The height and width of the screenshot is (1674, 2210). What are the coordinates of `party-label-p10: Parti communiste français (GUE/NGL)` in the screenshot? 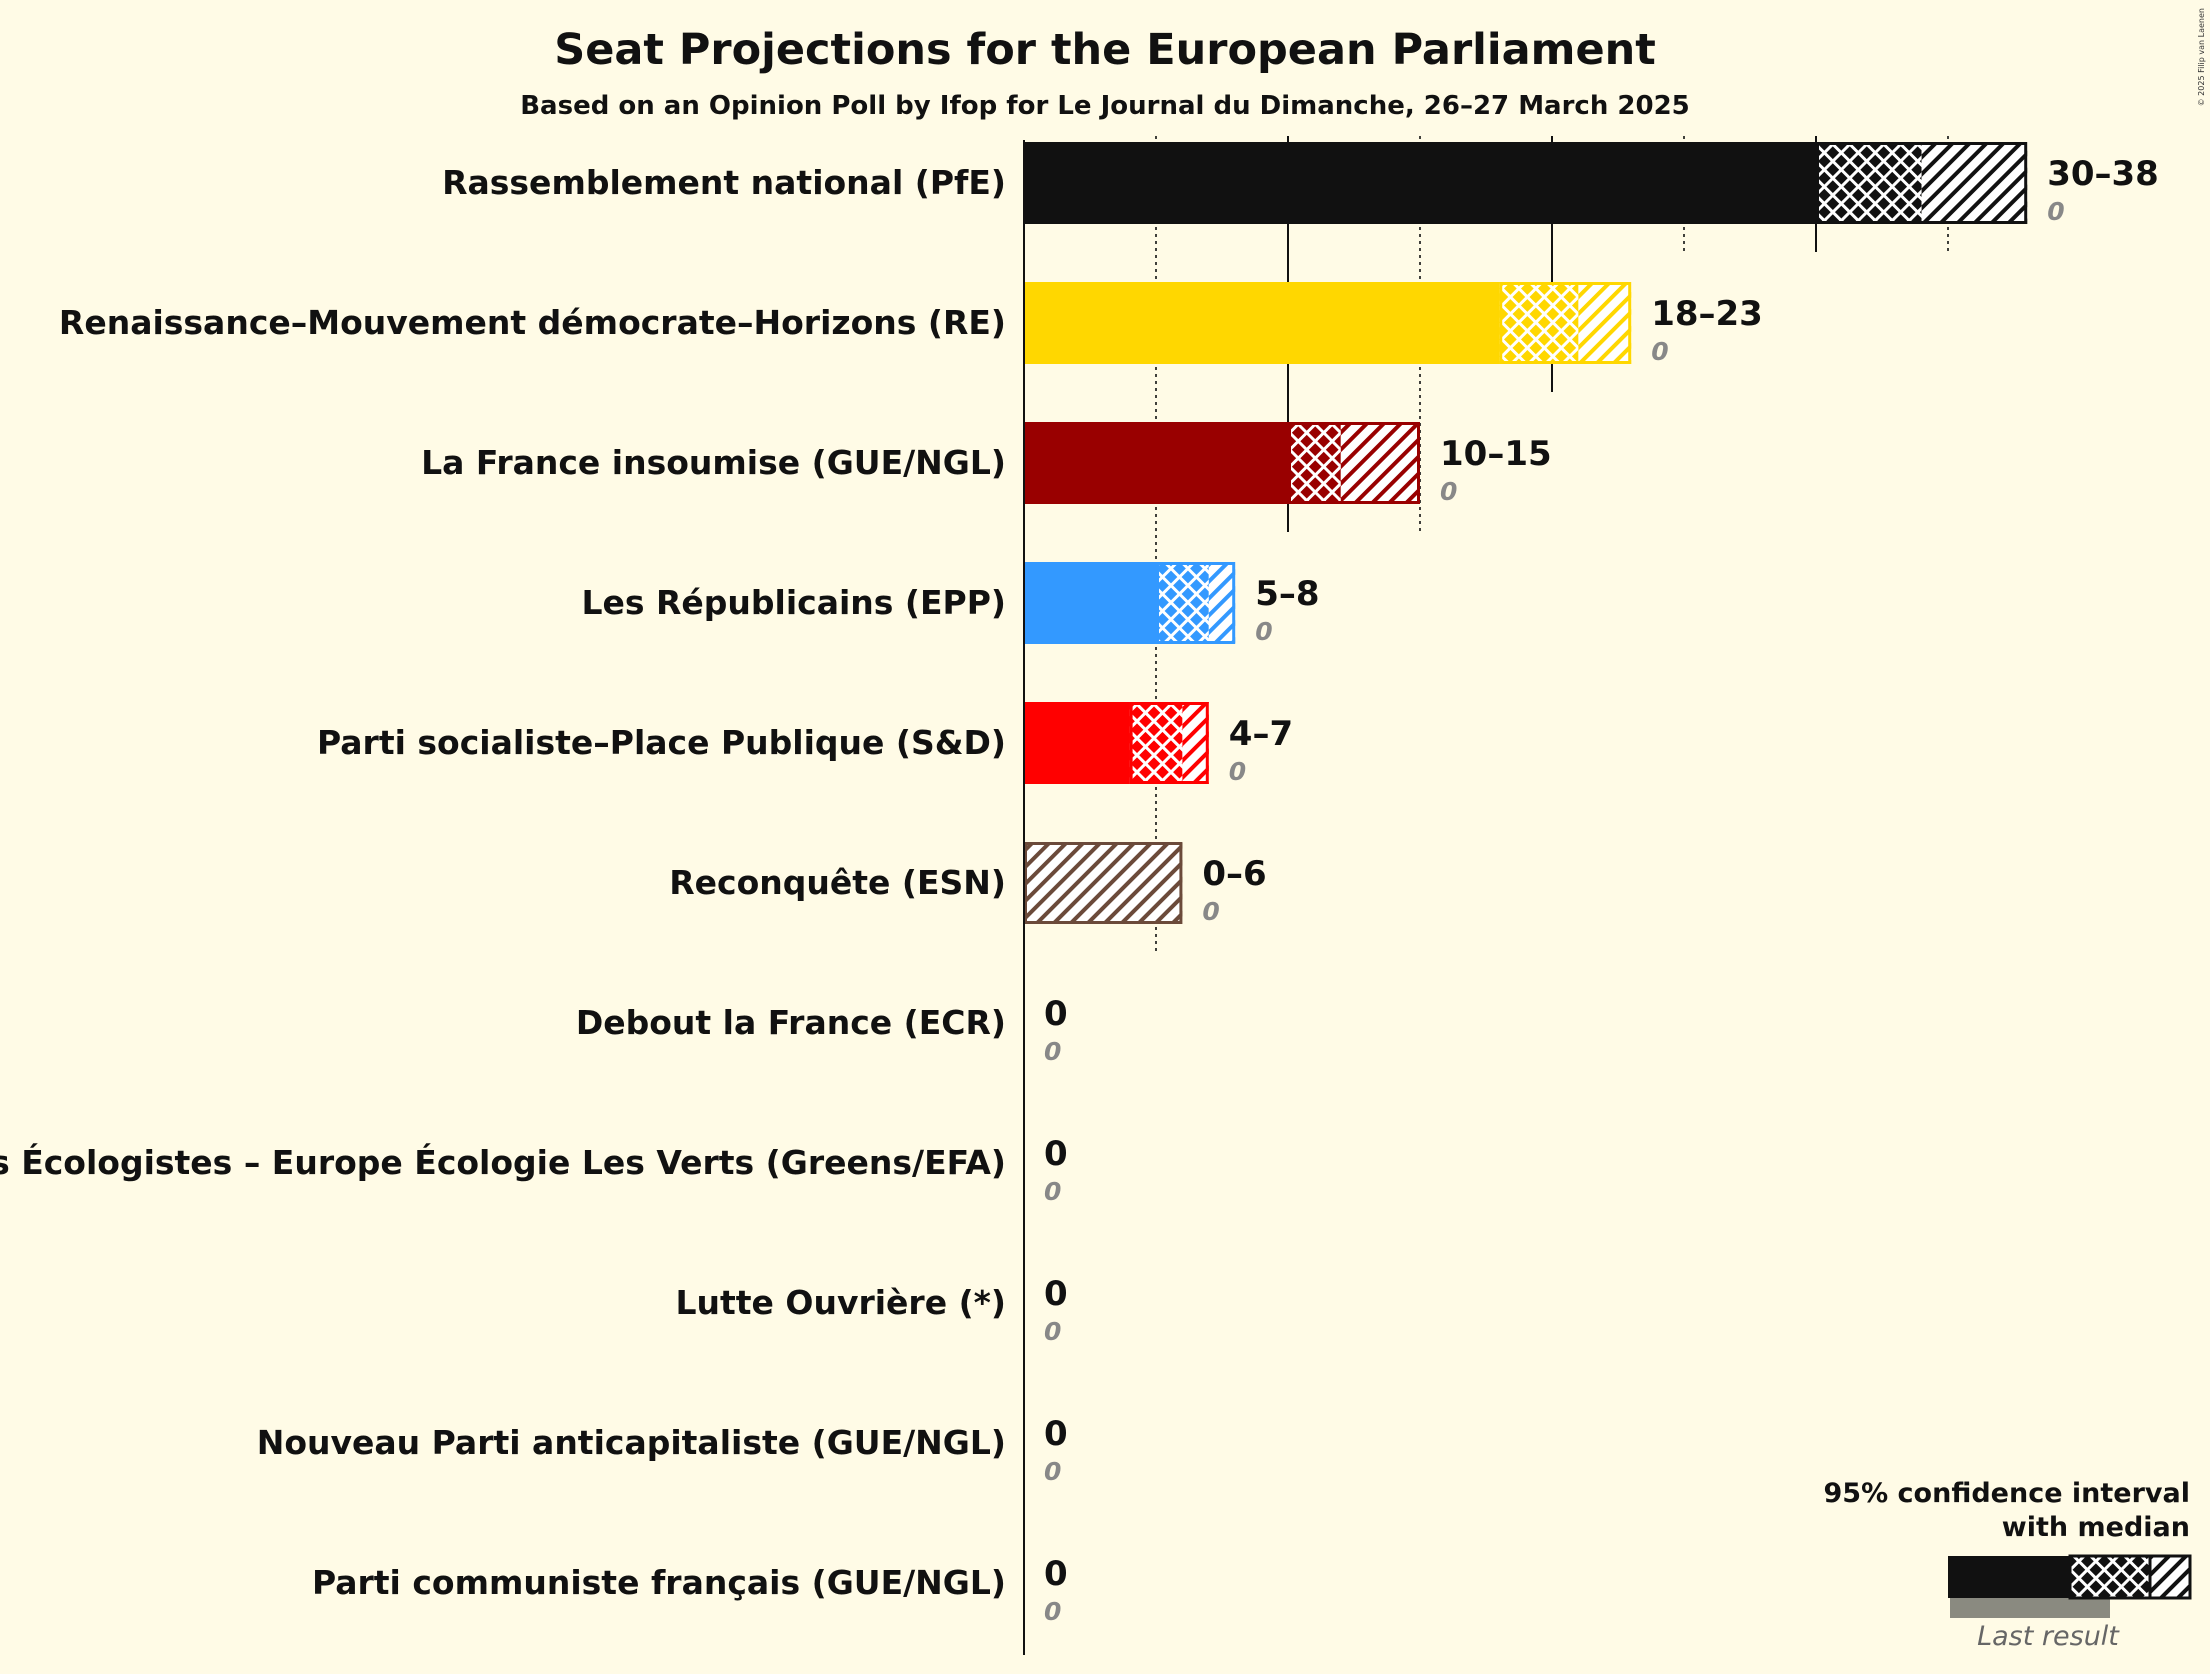 It's located at (659, 1582).